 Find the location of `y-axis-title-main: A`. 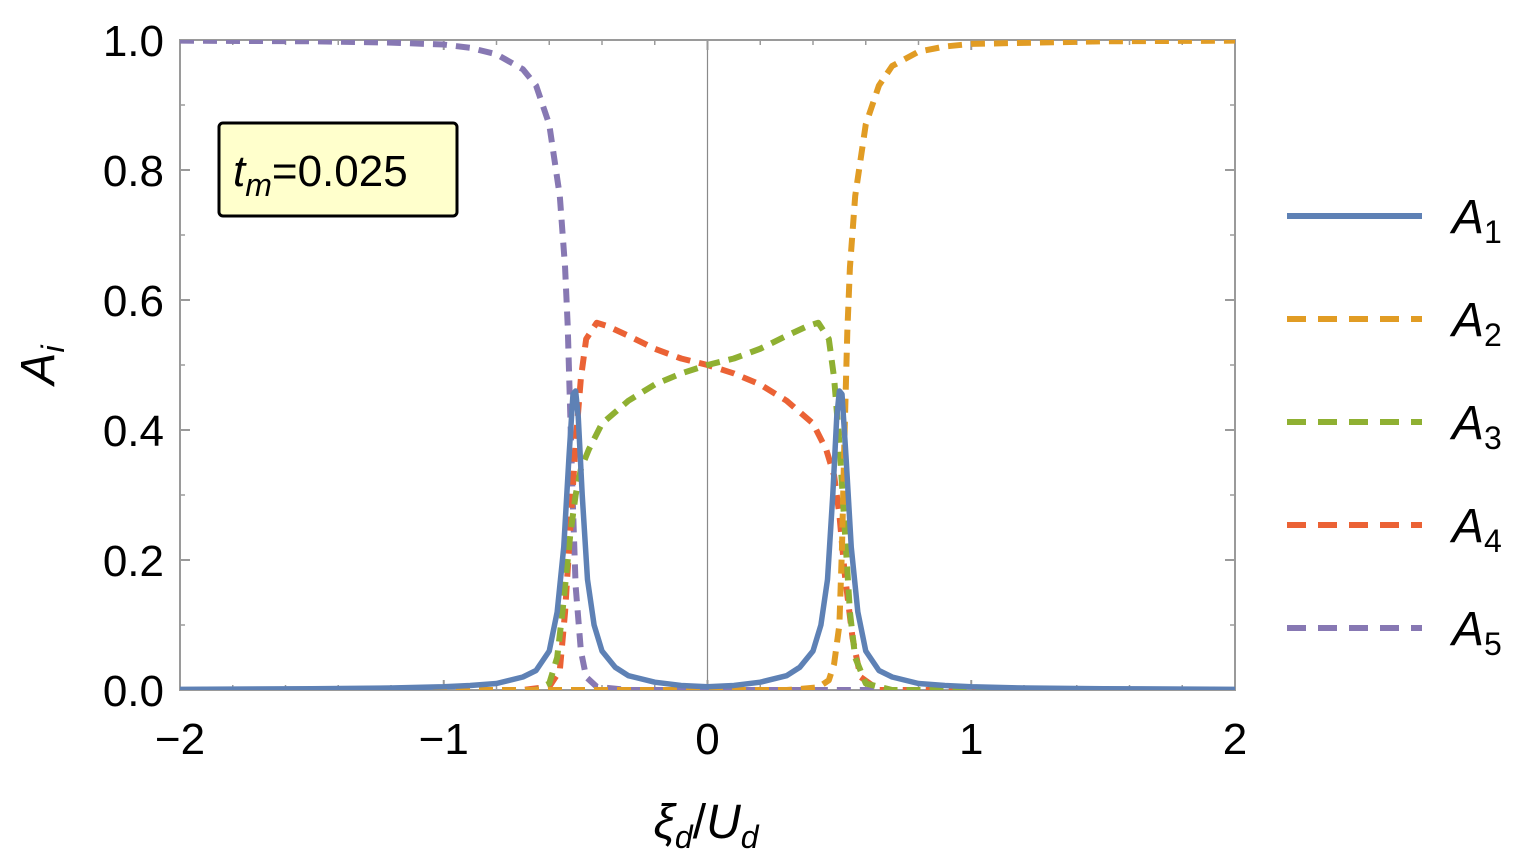

y-axis-title-main: A is located at coordinates (38, 370).